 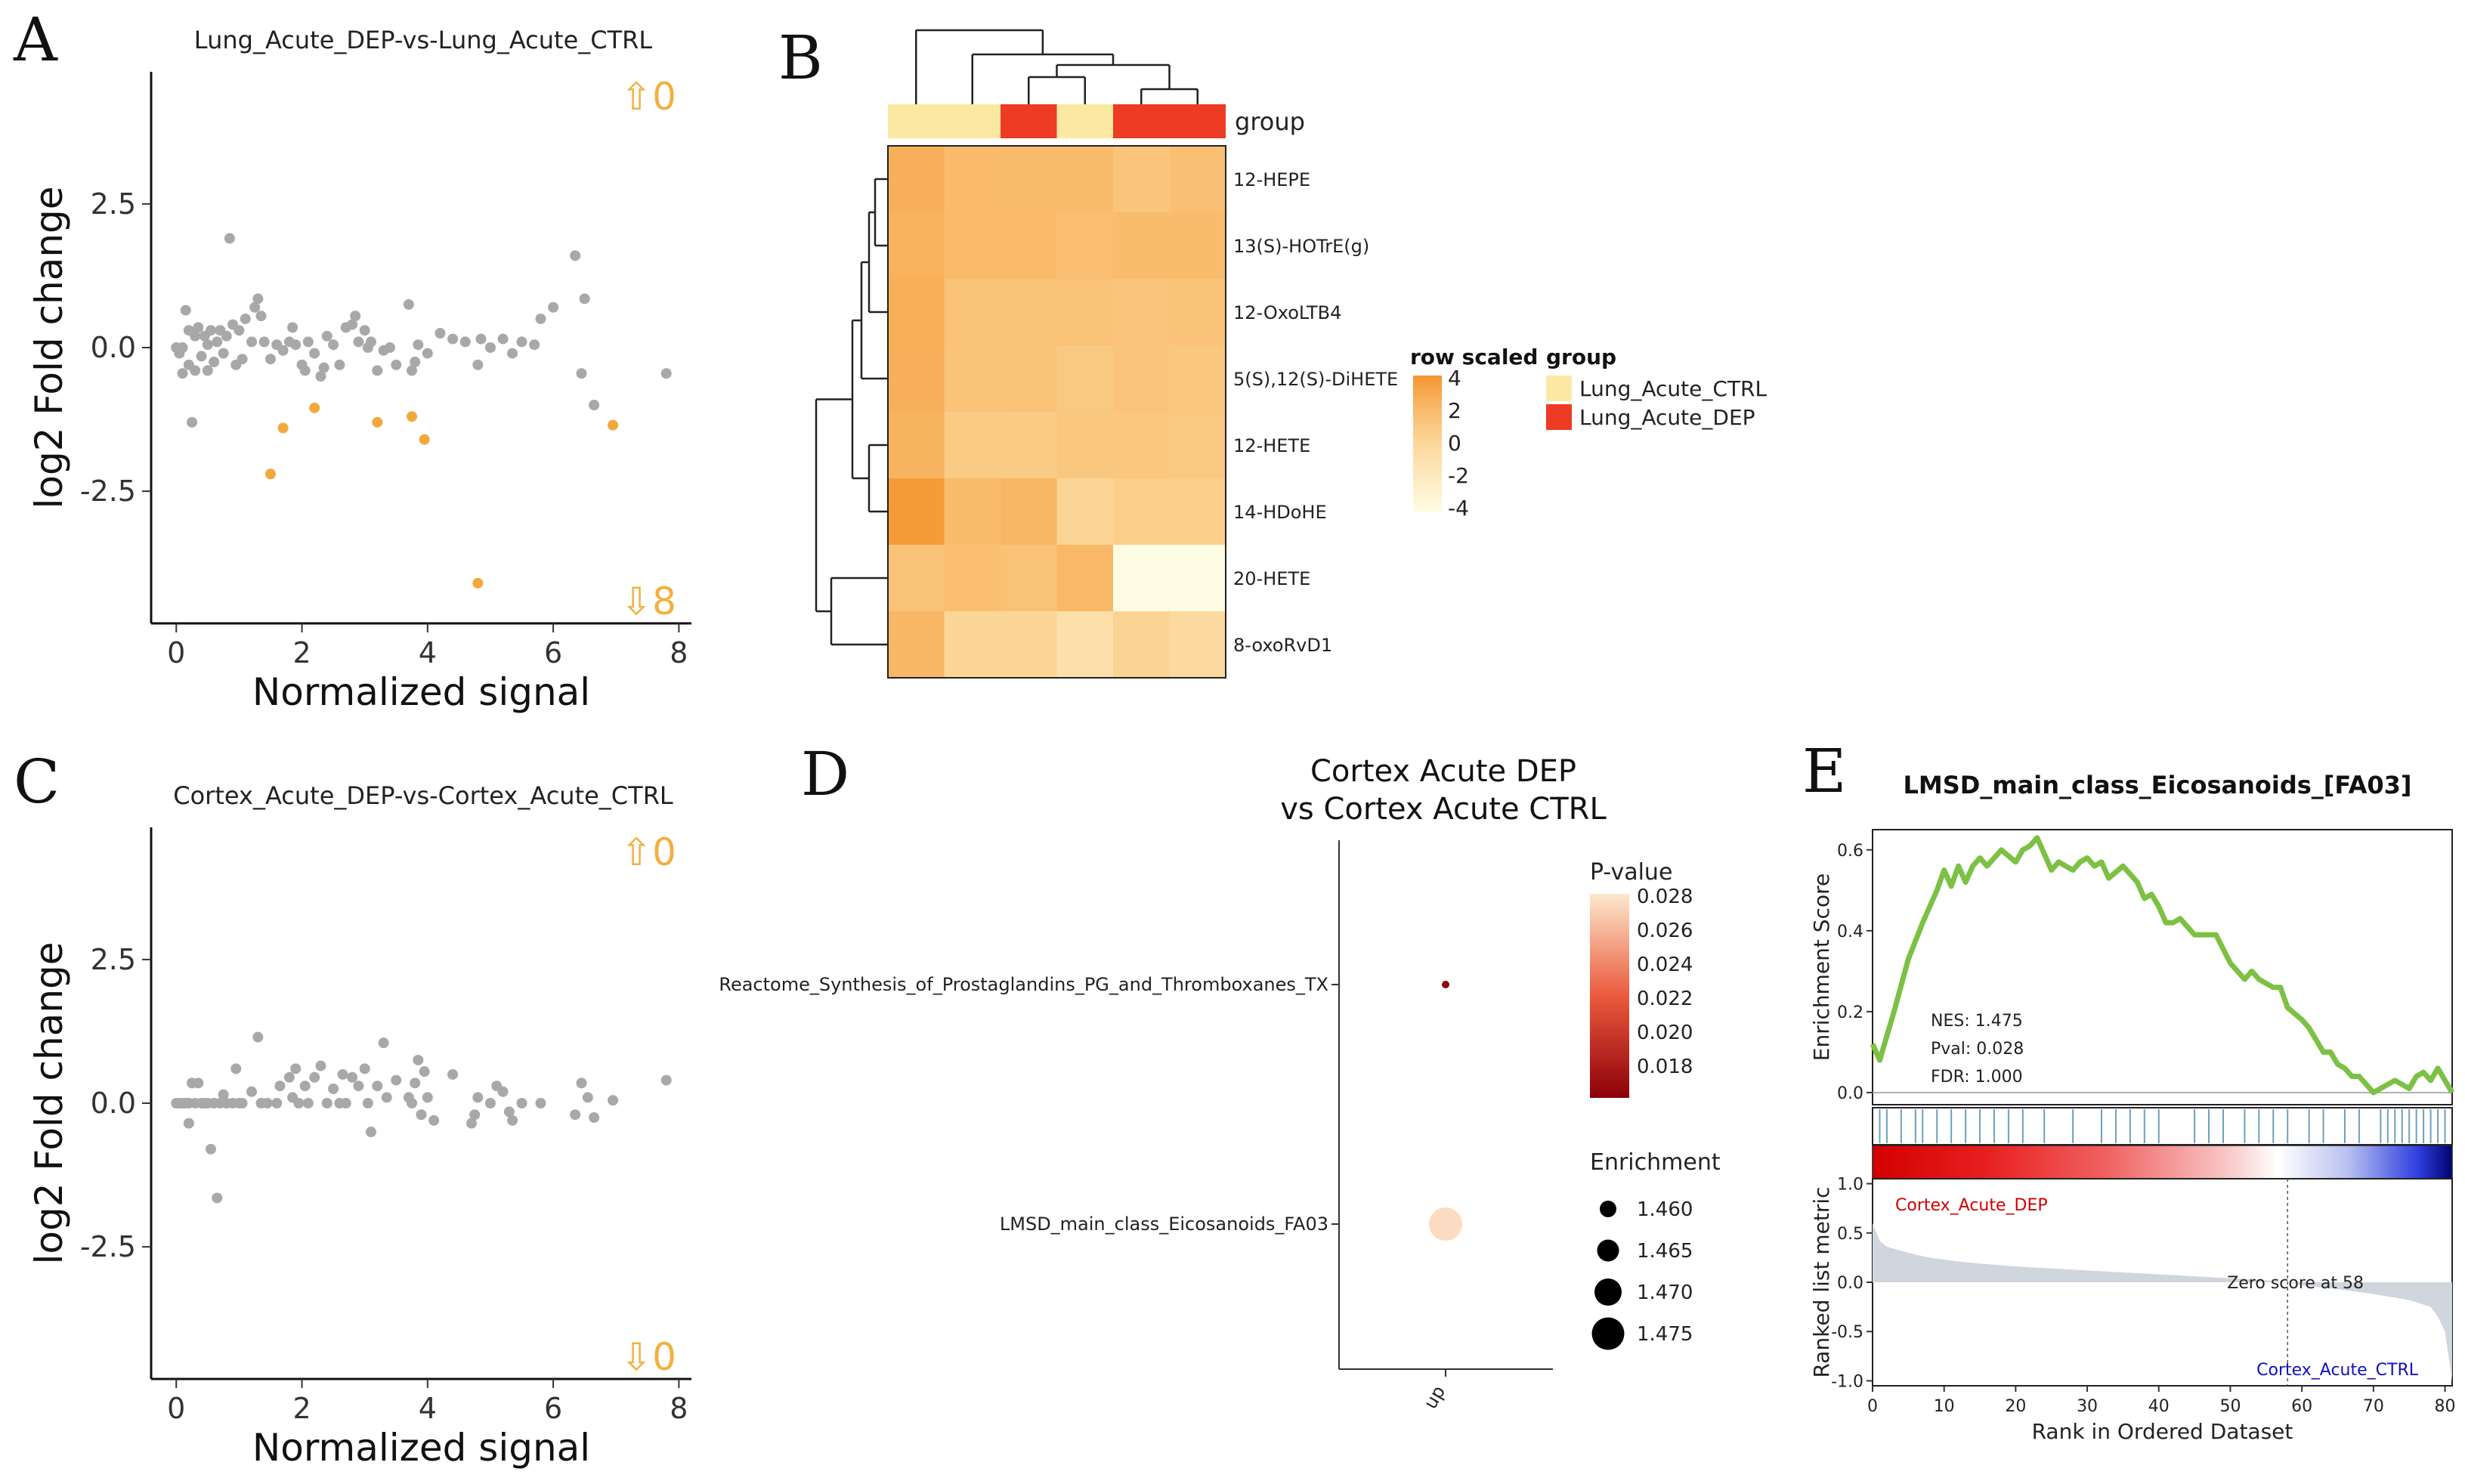 I want to click on heatmap-legend-tick: 2, so click(x=1454, y=410).